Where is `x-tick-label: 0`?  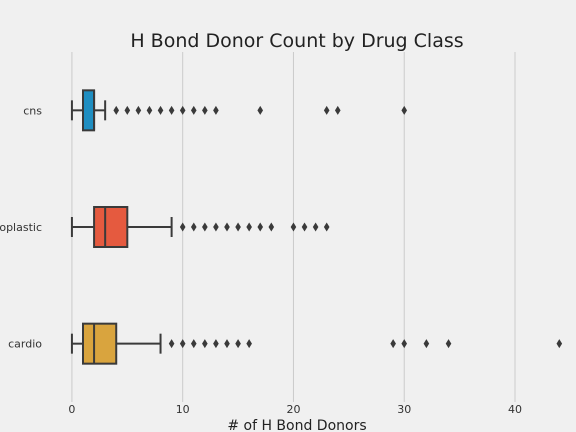 x-tick-label: 0 is located at coordinates (71, 409).